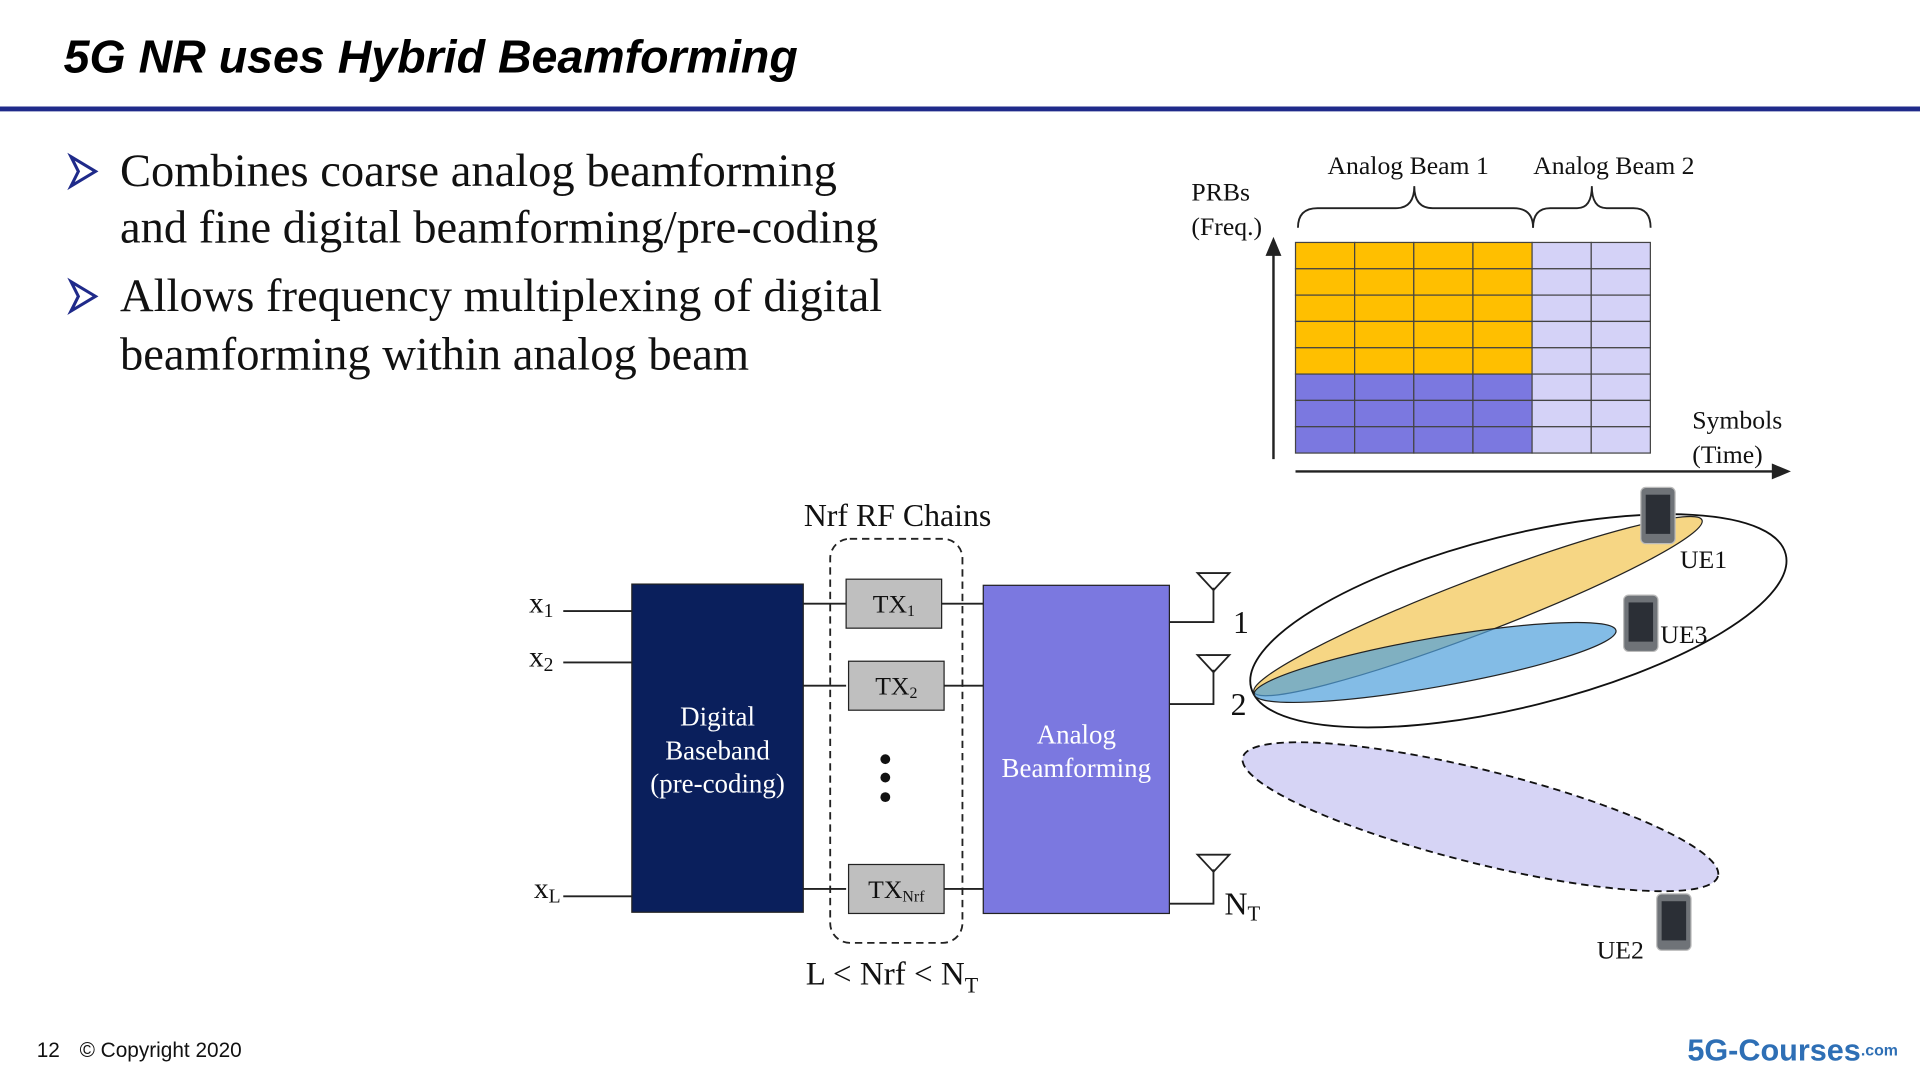  What do you see at coordinates (1703, 559) in the screenshot?
I see `ue-label: UE1` at bounding box center [1703, 559].